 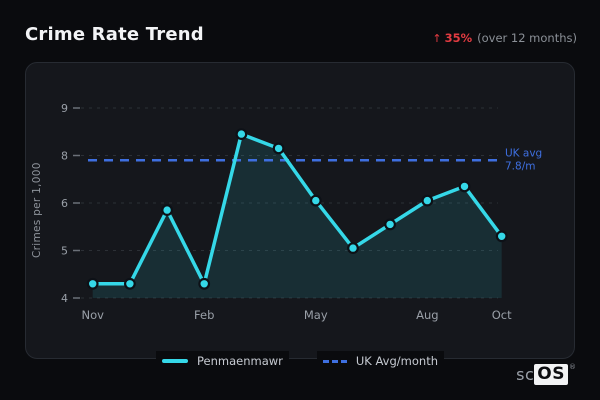 I want to click on trend-stat-value: 35%, so click(x=458, y=38).